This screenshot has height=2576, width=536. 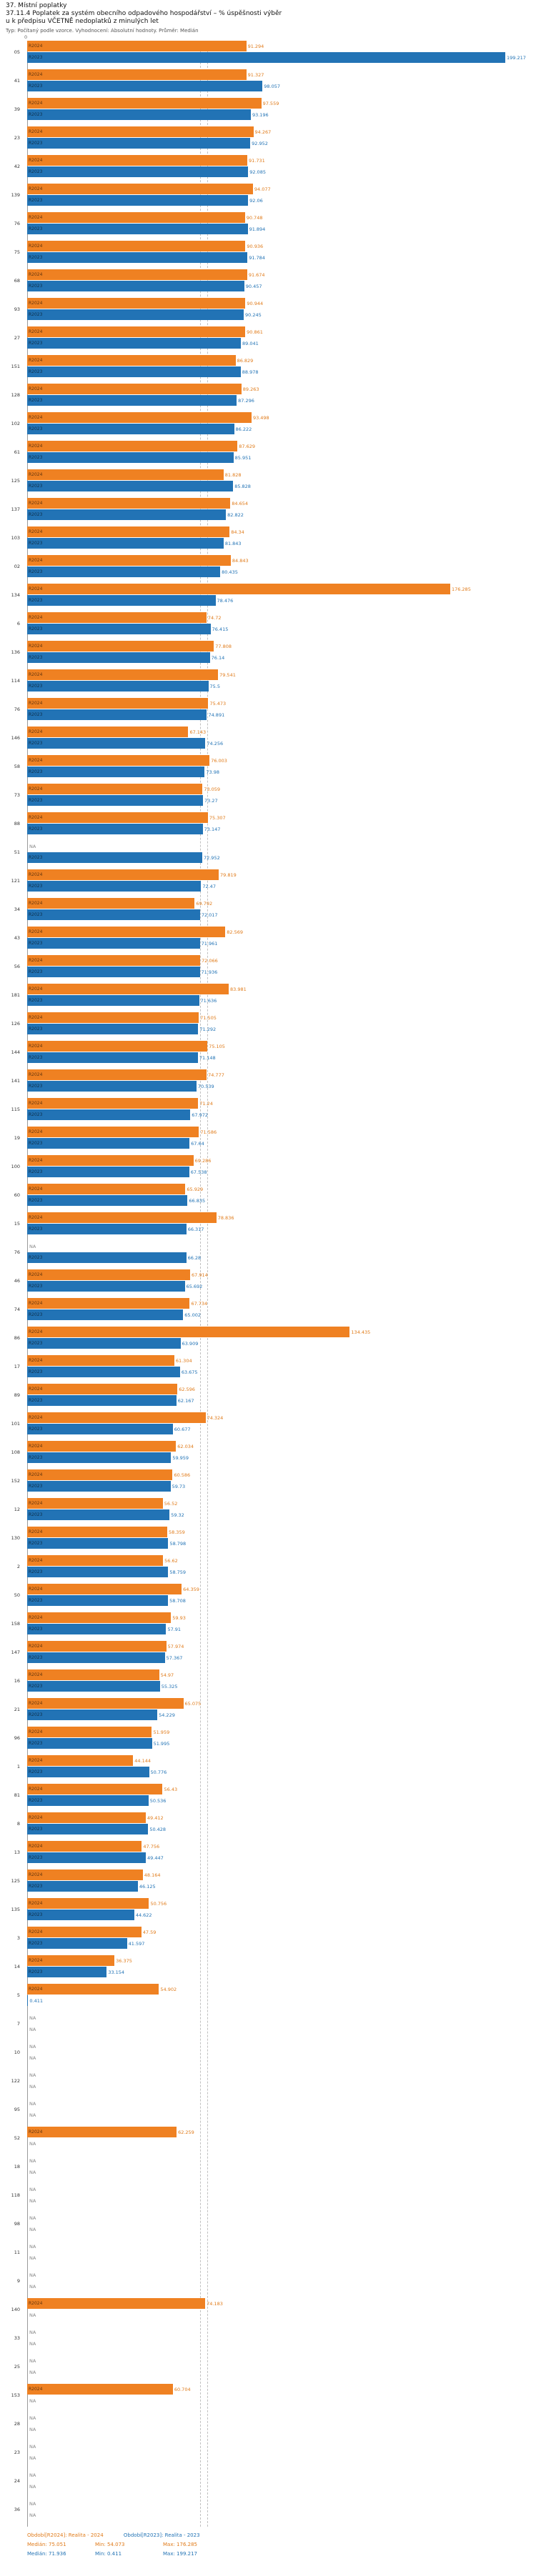 What do you see at coordinates (65, 2535) in the screenshot?
I see `legend-item-r2024: Období[R2024]: Realita - 2024` at bounding box center [65, 2535].